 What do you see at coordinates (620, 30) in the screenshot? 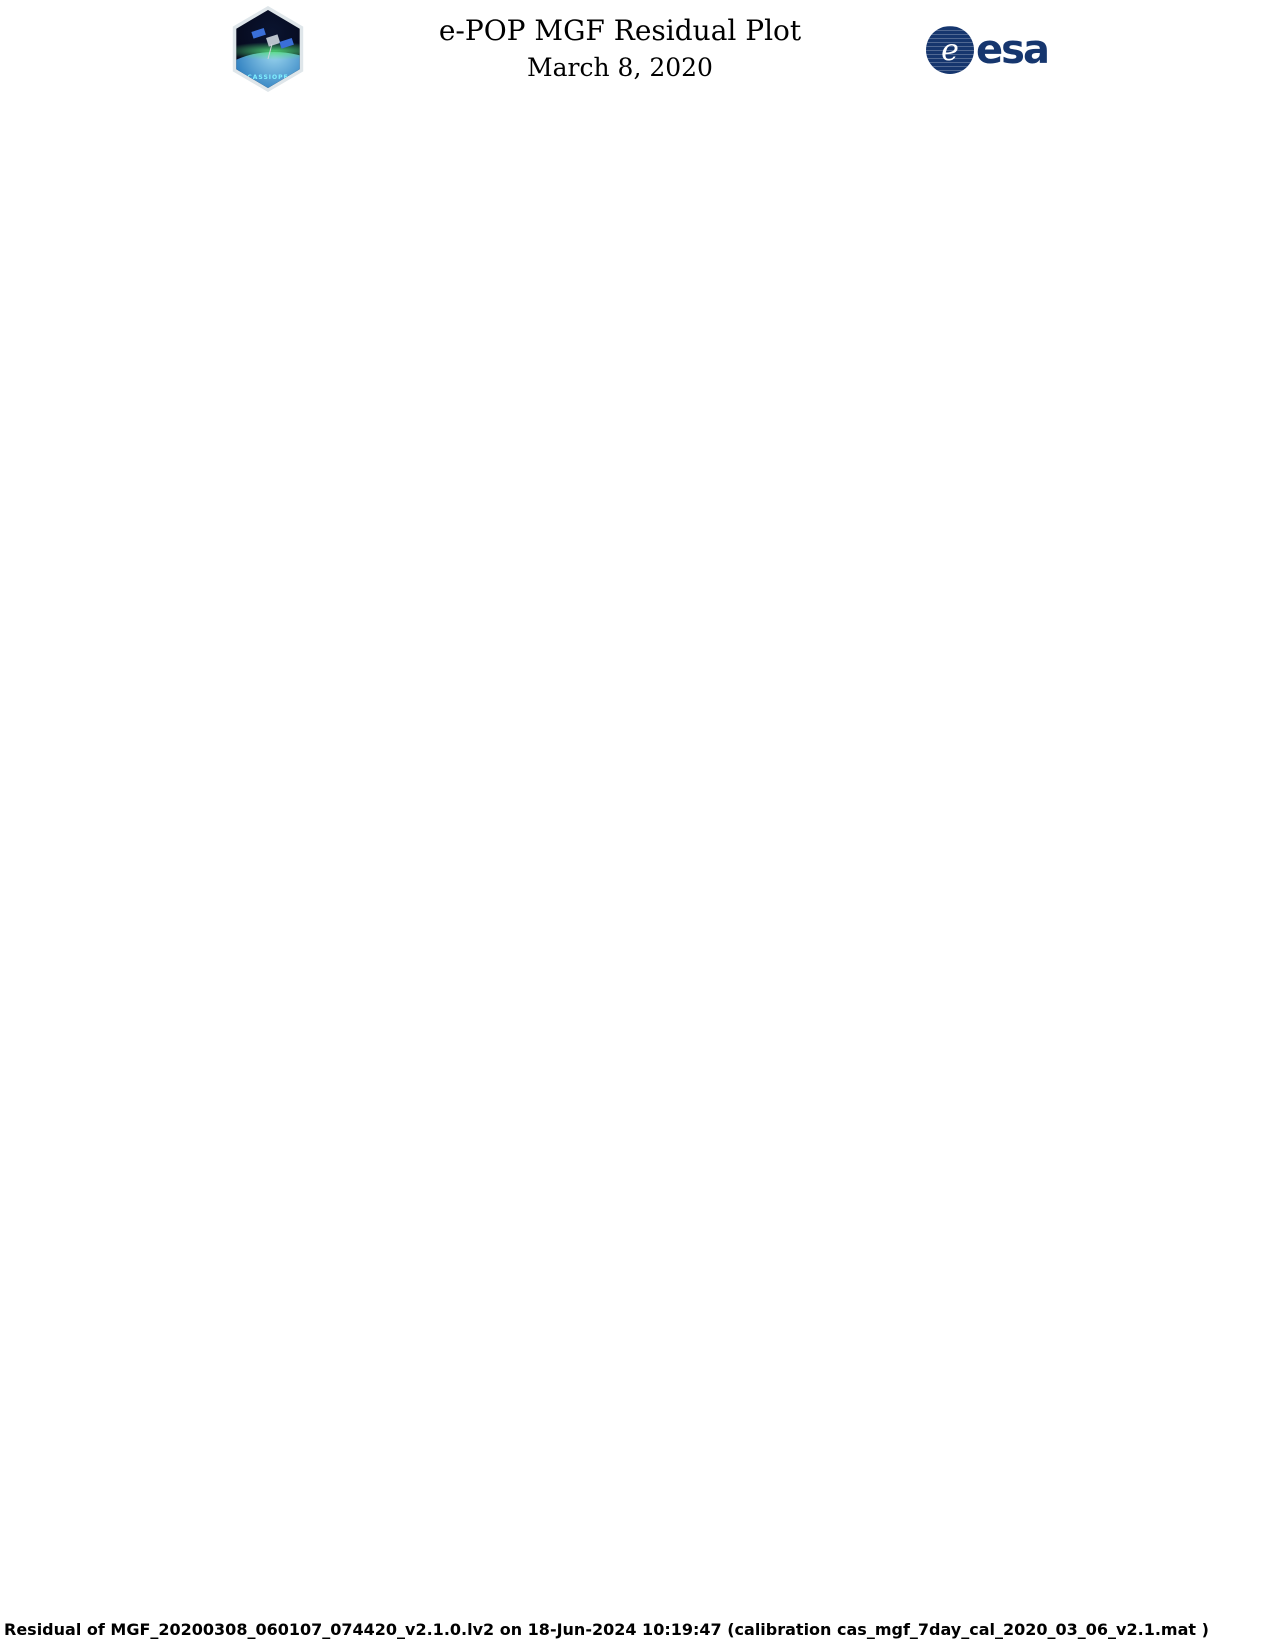
I see `page-title: e-POP MGF Residual Plot` at bounding box center [620, 30].